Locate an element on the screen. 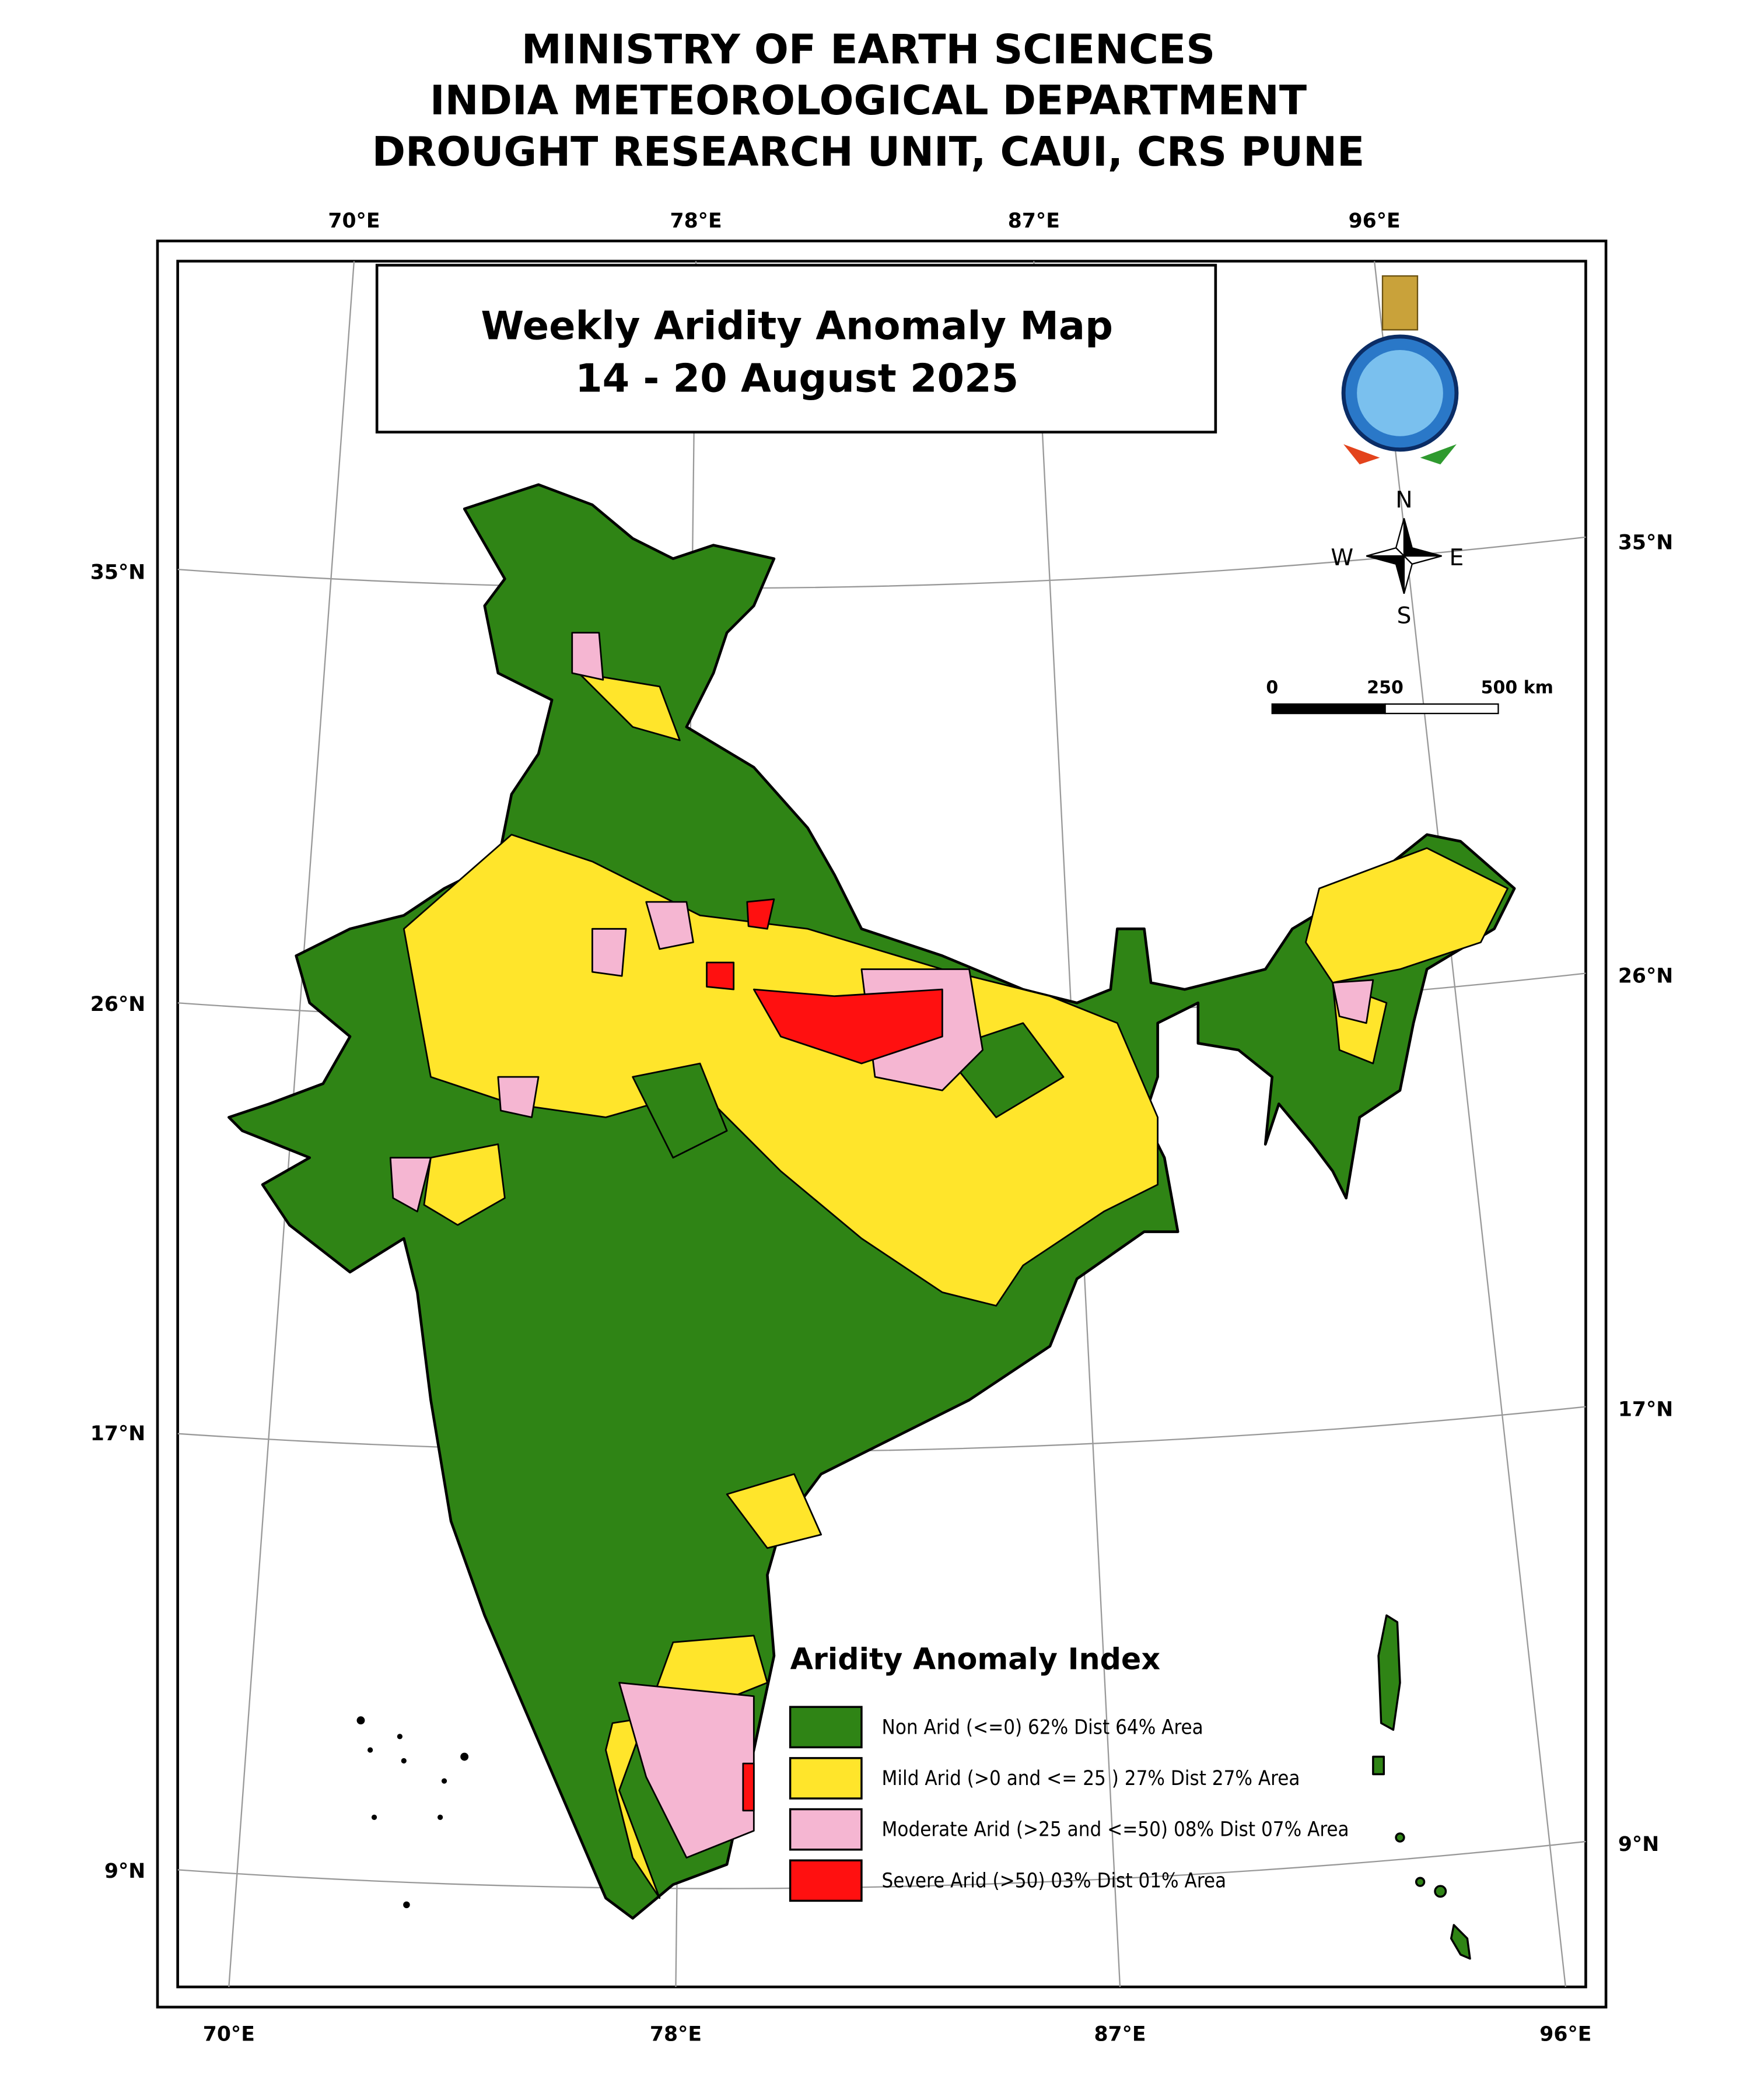  right-lat-label: 35°N is located at coordinates (1645, 543).